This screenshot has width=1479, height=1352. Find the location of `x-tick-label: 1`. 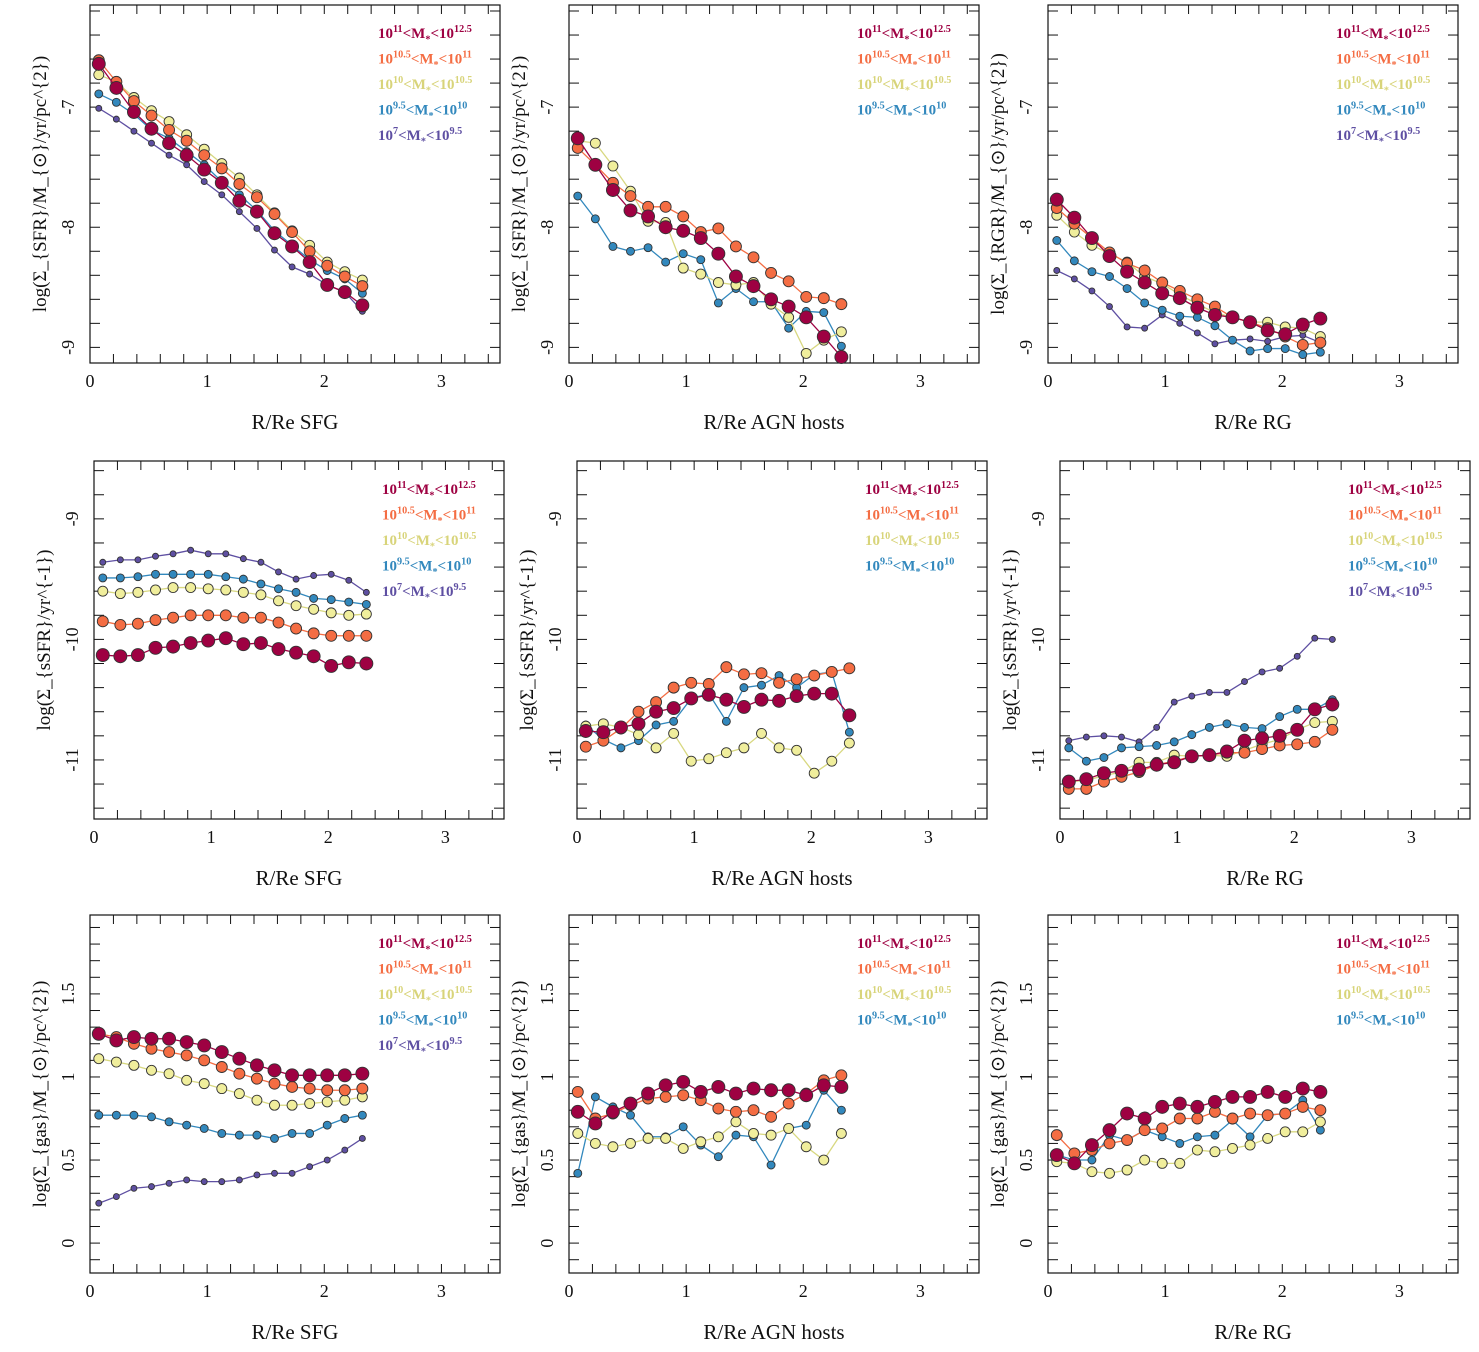

x-tick-label: 1 is located at coordinates (1177, 837).